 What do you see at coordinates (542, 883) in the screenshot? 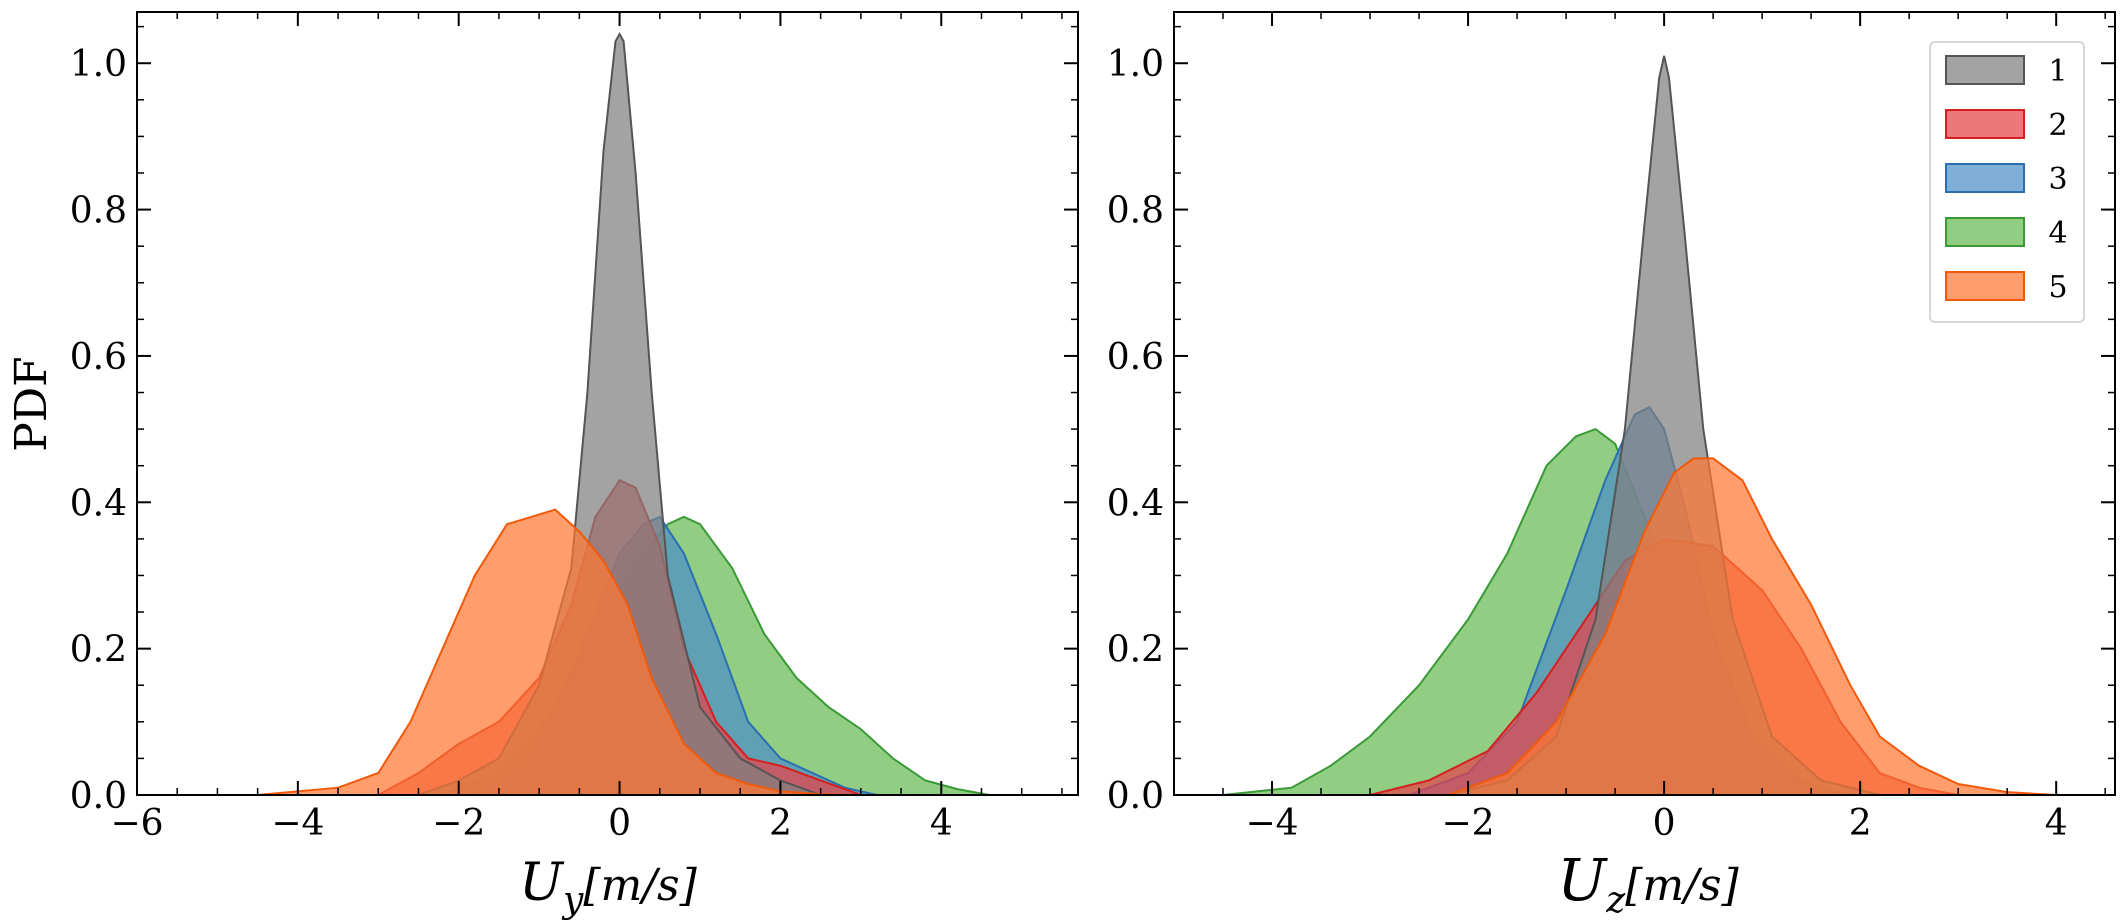
I see `left-x-axis-title-main: U` at bounding box center [542, 883].